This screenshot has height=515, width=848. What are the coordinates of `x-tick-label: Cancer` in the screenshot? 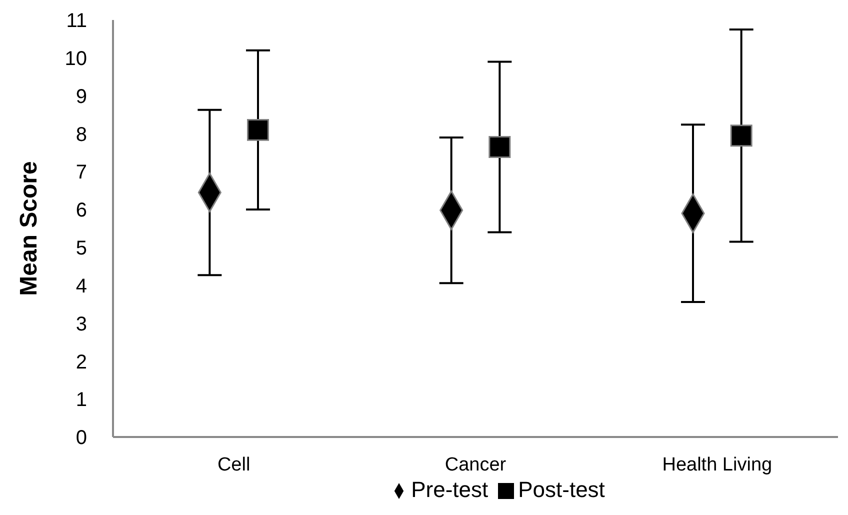 It's located at (475, 465).